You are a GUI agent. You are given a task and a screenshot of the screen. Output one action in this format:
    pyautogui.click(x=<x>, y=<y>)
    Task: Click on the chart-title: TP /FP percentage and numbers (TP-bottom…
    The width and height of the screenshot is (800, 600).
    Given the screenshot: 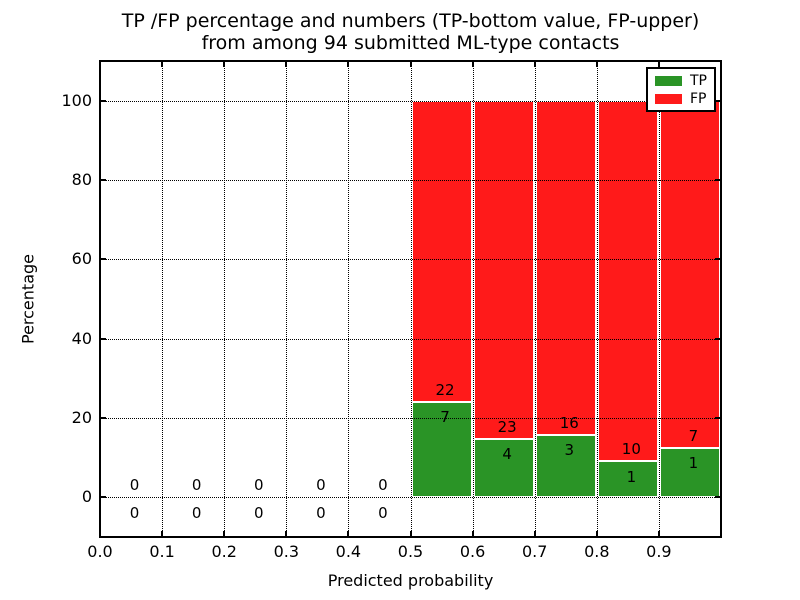 What is the action you would take?
    pyautogui.click(x=410, y=32)
    